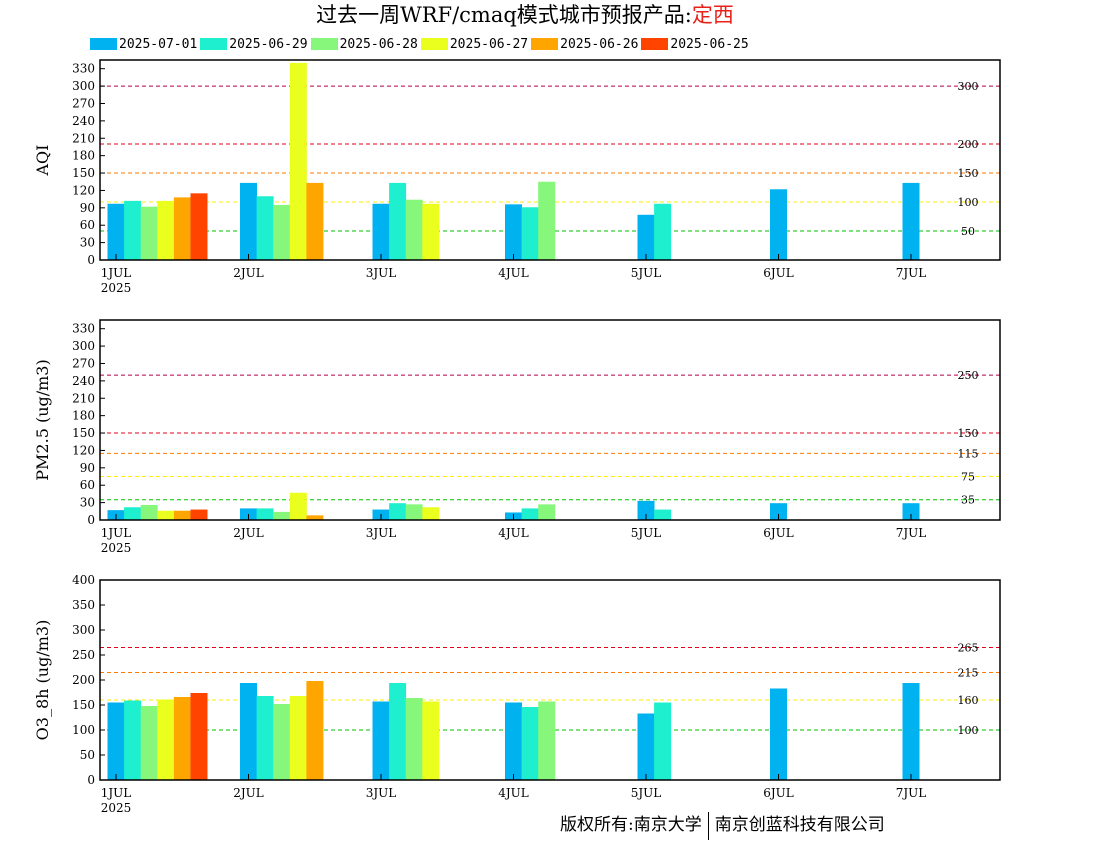 The width and height of the screenshot is (1100, 850). What do you see at coordinates (83, 655) in the screenshot?
I see `o3-ytick-label: 250` at bounding box center [83, 655].